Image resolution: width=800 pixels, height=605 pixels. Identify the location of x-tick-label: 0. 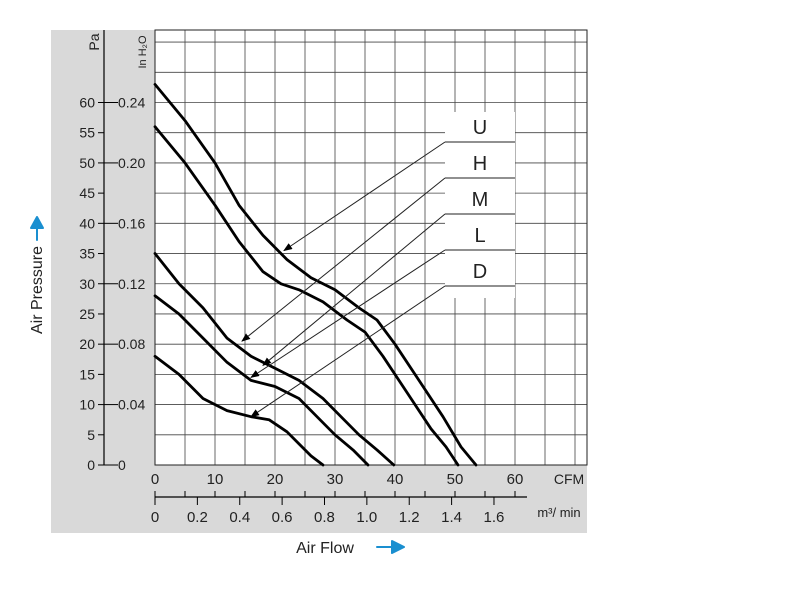
(155, 479).